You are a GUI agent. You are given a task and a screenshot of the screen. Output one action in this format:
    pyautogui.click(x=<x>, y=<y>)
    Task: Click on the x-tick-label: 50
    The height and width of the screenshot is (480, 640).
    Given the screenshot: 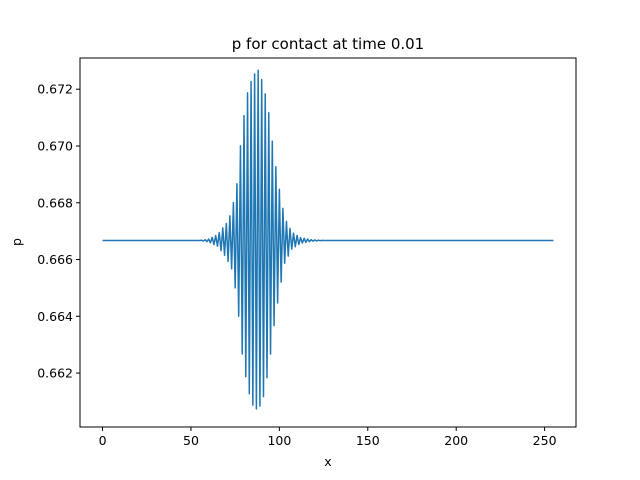 What is the action you would take?
    pyautogui.click(x=191, y=440)
    